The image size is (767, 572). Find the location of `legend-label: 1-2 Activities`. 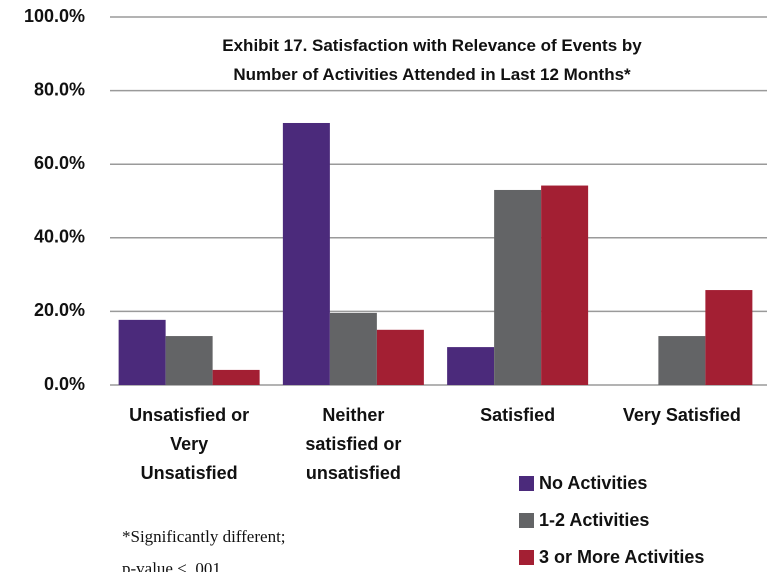

legend-label: 1-2 Activities is located at coordinates (594, 520).